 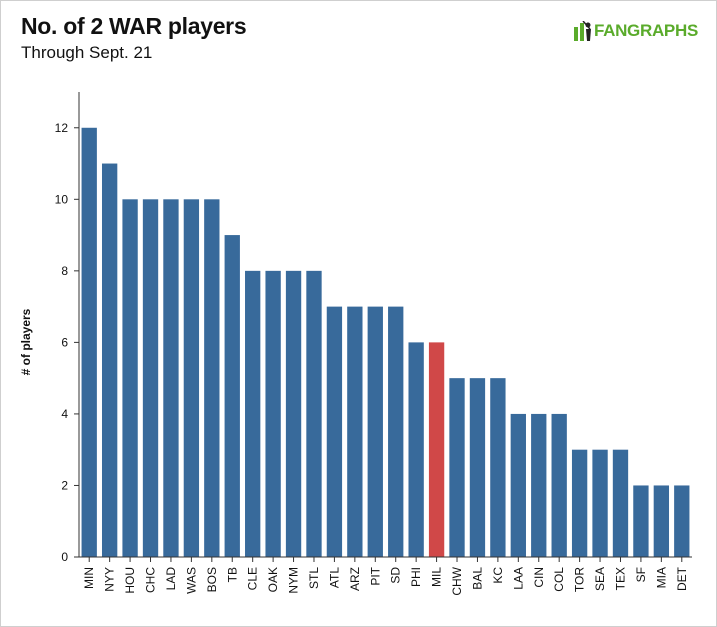 I want to click on x-tick-label: TB, so click(x=232, y=574).